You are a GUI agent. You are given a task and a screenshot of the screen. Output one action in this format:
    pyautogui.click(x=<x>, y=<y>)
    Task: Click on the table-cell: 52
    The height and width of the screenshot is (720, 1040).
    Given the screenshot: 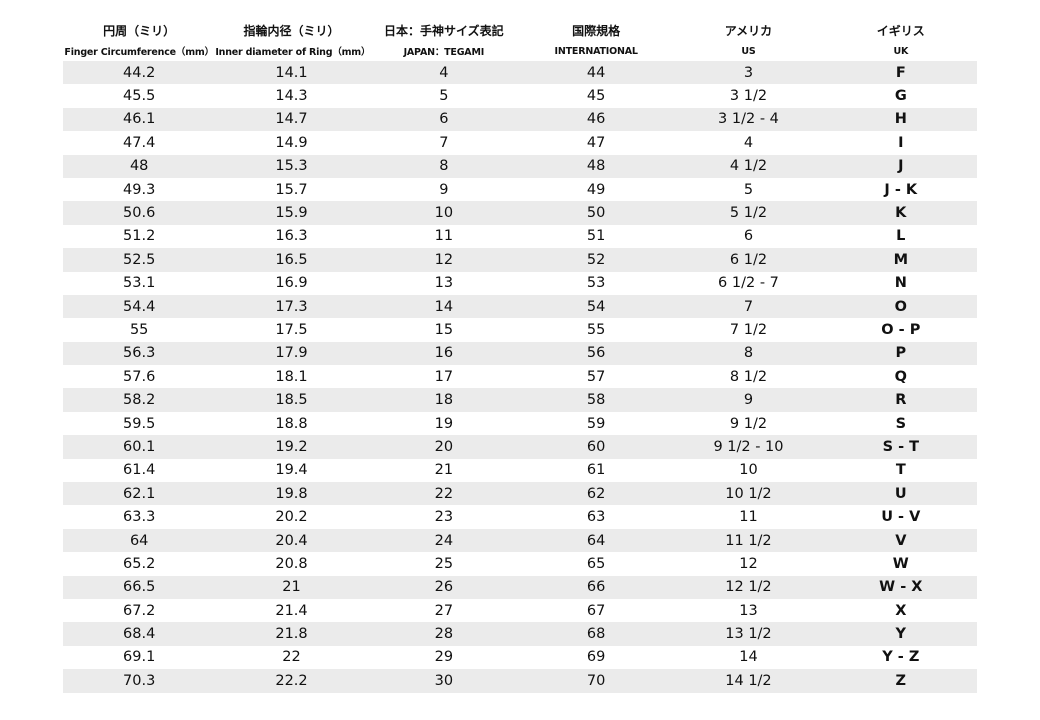 What is the action you would take?
    pyautogui.click(x=596, y=259)
    